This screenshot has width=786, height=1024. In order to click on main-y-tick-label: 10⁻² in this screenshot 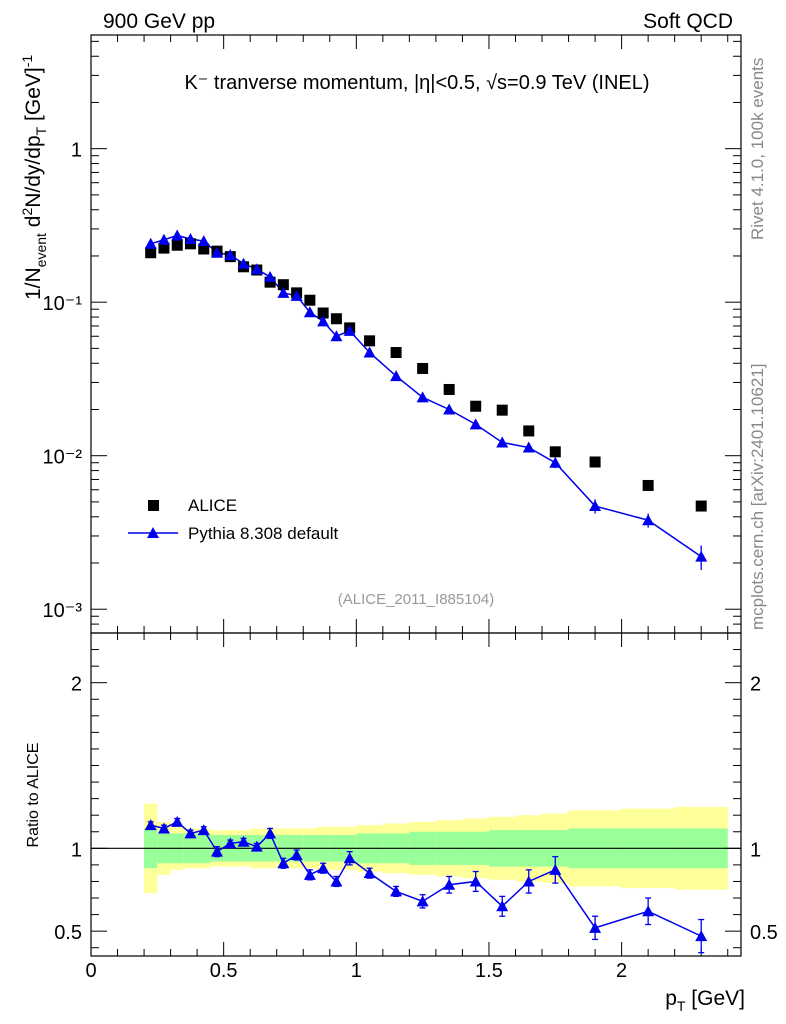, I will do `click(63, 458)`.